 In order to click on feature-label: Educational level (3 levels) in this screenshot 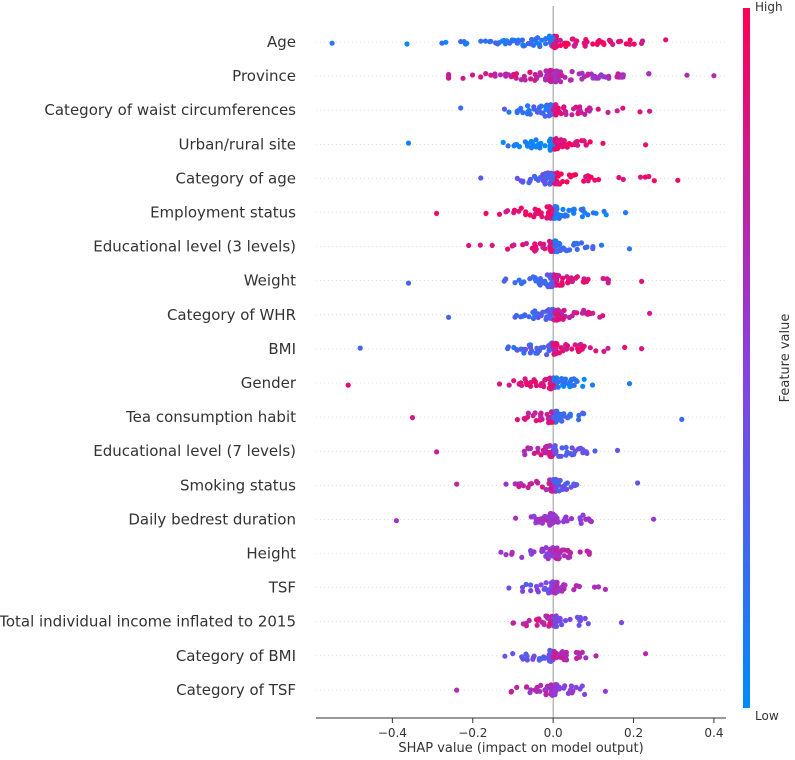, I will do `click(194, 247)`.